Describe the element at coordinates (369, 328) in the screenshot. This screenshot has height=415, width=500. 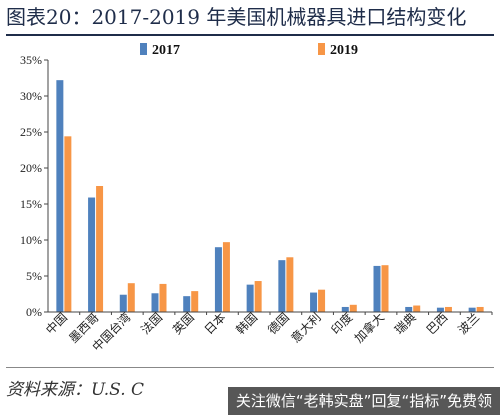
I see `x-category-label: 加拿大` at that location.